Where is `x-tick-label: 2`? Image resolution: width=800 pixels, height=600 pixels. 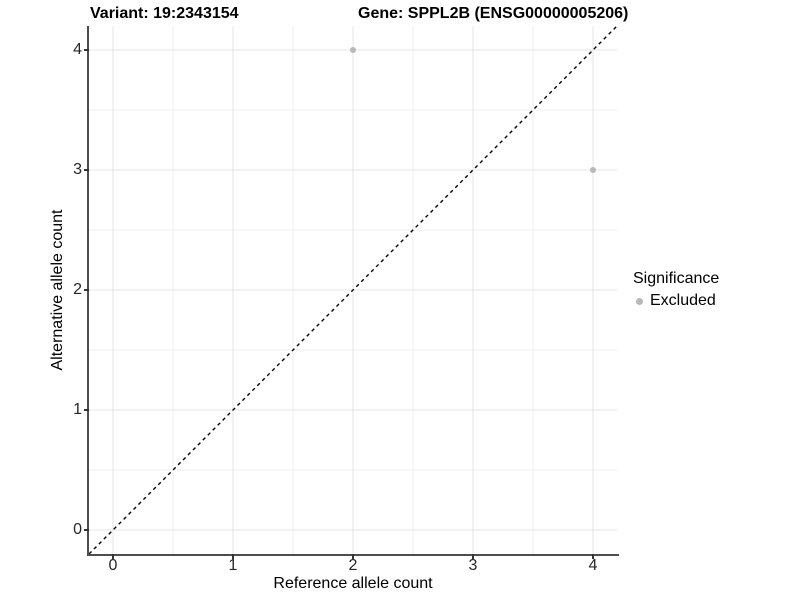 x-tick-label: 2 is located at coordinates (353, 565).